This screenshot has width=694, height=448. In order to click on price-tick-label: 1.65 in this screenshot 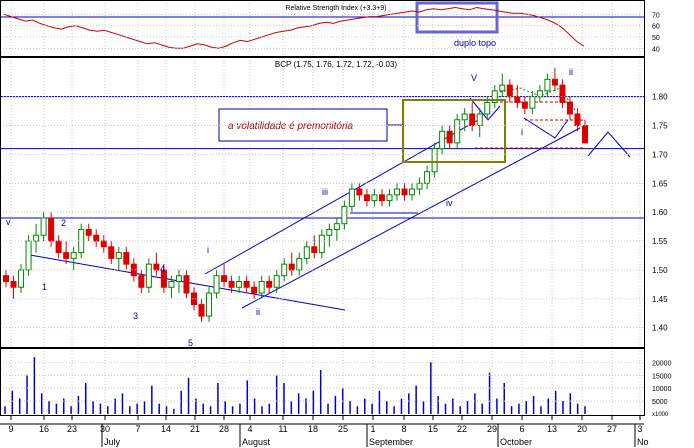, I will do `click(660, 183)`.